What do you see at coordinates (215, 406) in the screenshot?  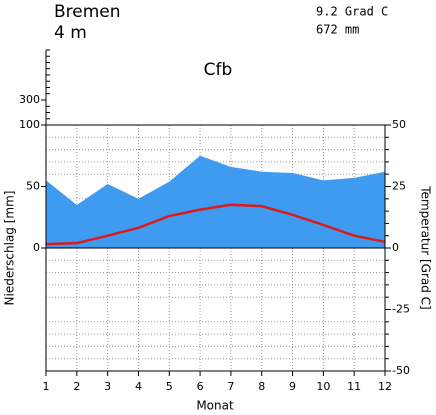 I see `x-axis-label: Monat` at bounding box center [215, 406].